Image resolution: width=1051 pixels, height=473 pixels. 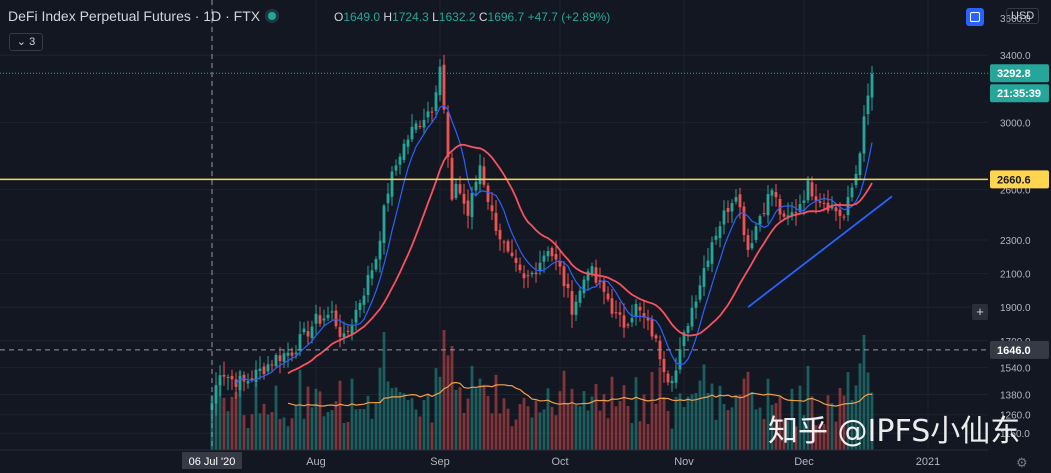 What do you see at coordinates (1015, 191) in the screenshot?
I see `price-tick-label: 2600.0` at bounding box center [1015, 191].